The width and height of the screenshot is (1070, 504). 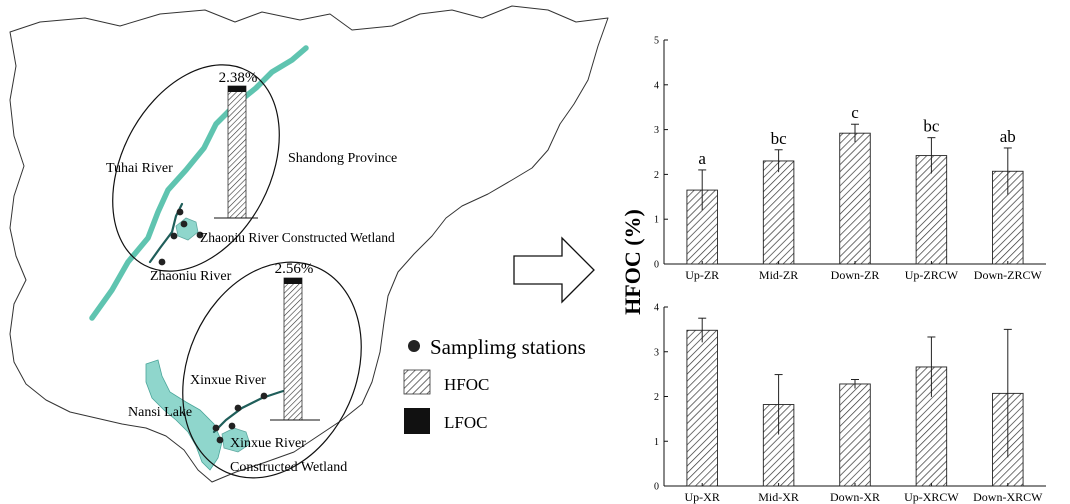 I want to click on xinxue-focus-ellipse, so click(x=272, y=370).